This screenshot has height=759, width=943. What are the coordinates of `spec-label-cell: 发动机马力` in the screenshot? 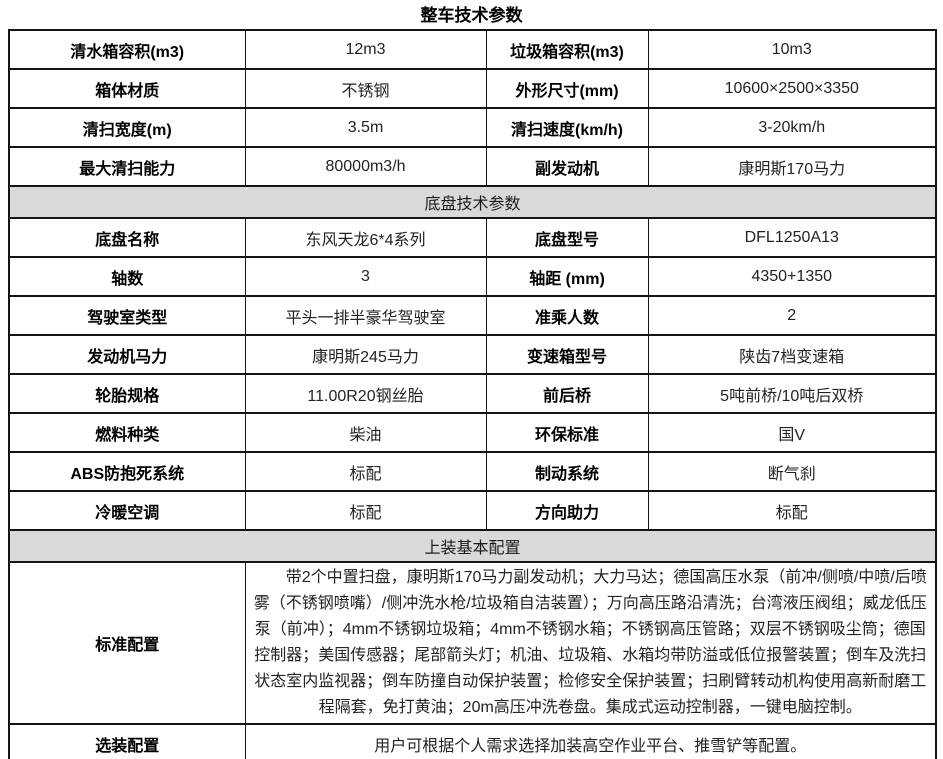 It's located at (127, 354).